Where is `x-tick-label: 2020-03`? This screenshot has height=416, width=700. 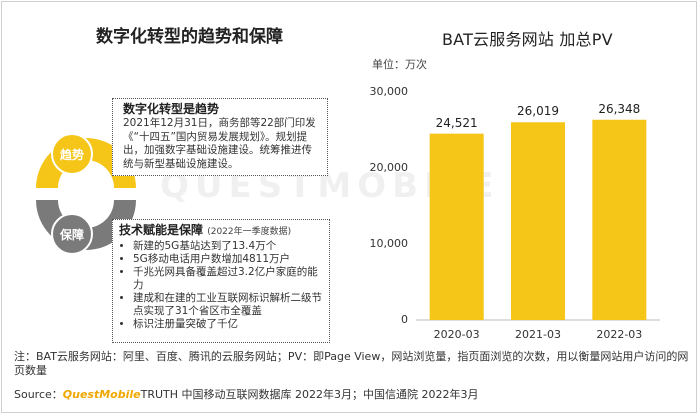
x-tick-label: 2020-03 is located at coordinates (456, 334).